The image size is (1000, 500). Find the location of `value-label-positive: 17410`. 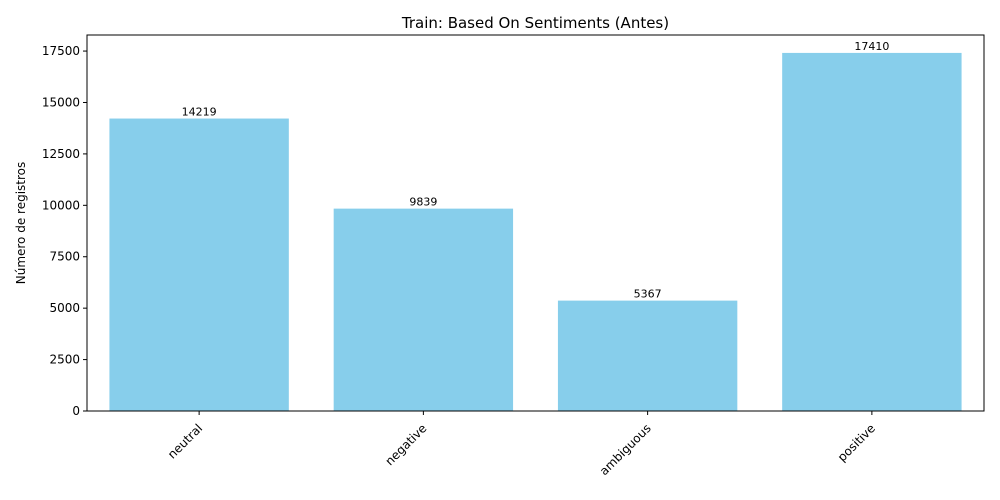

value-label-positive: 17410 is located at coordinates (871, 46).